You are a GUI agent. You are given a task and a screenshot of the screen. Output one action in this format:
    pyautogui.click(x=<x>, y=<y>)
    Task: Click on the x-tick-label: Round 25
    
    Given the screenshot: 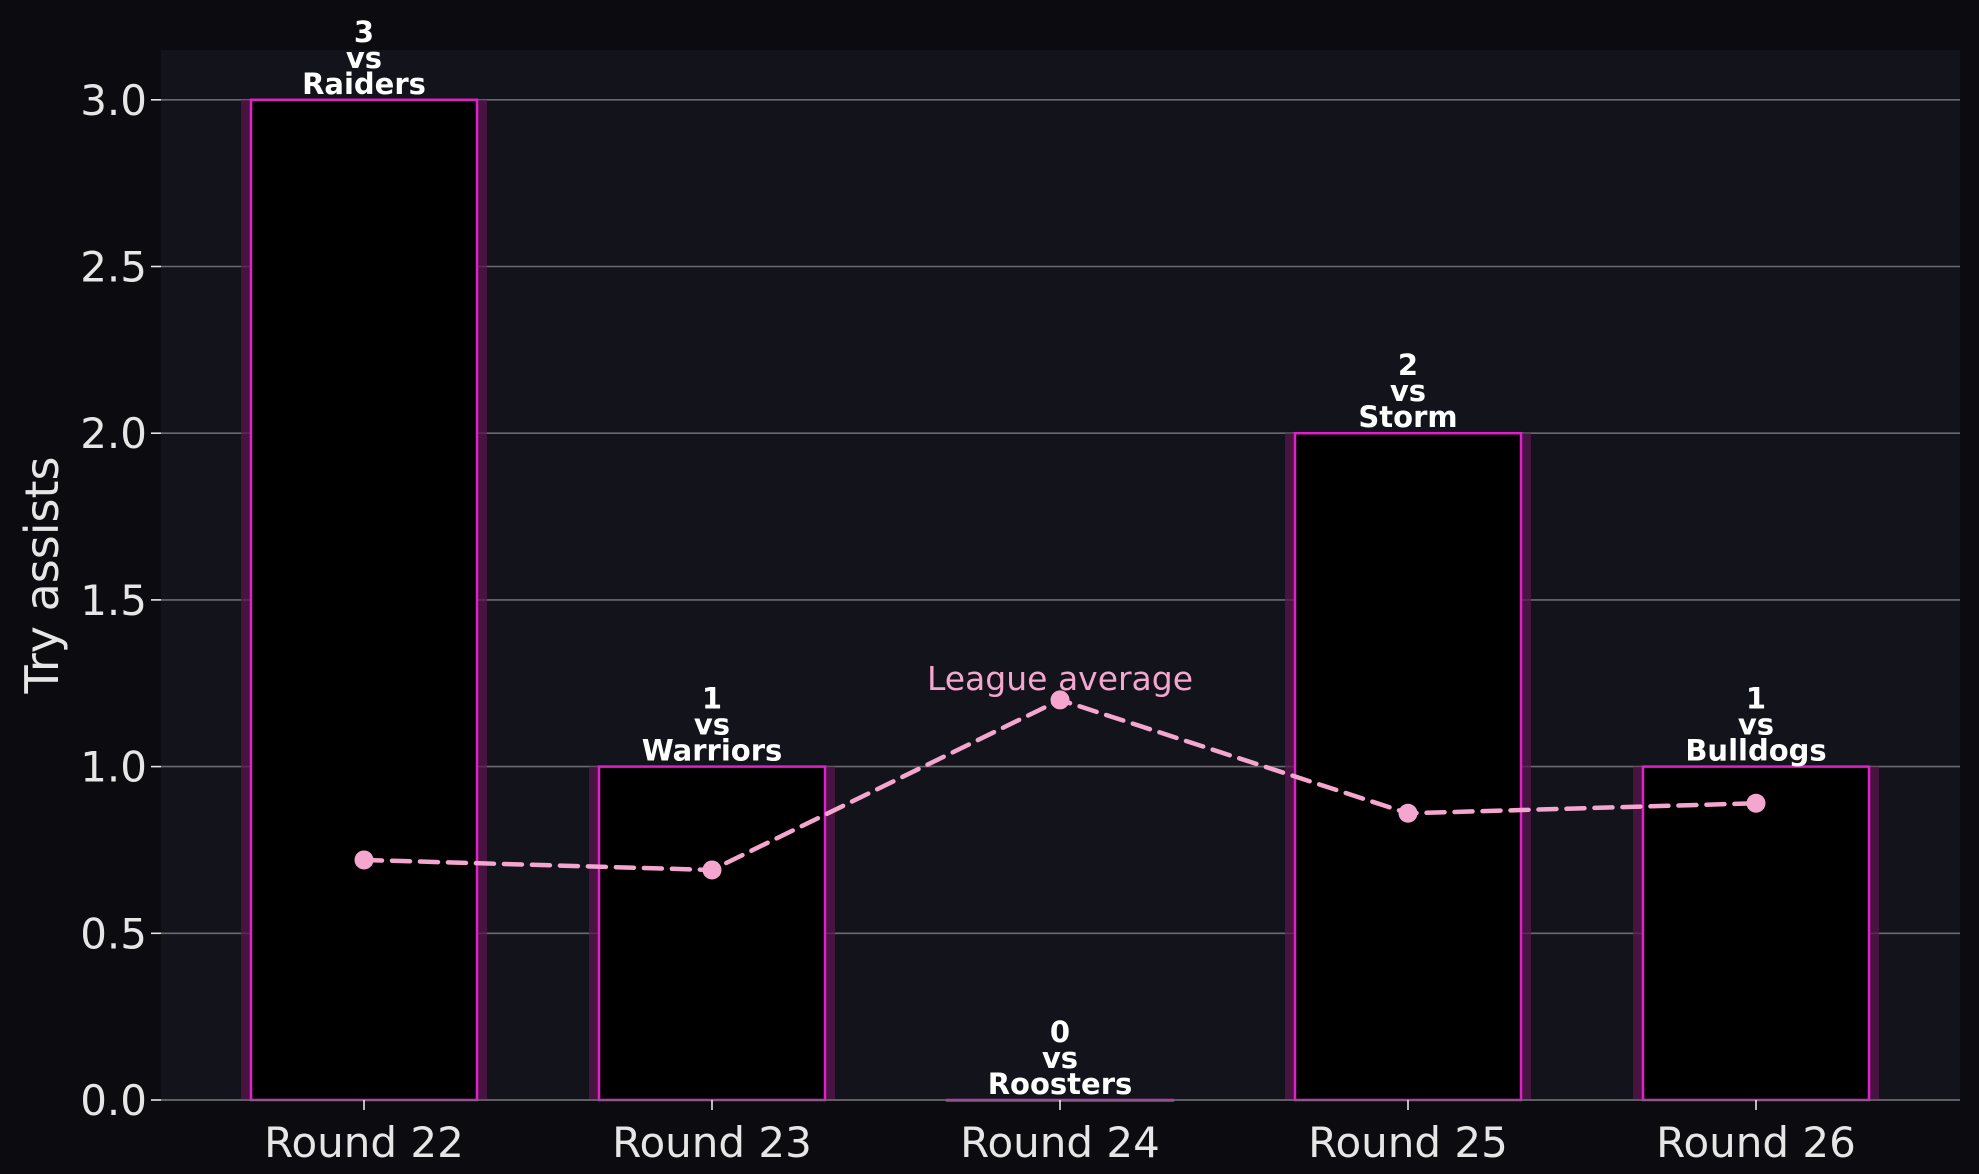 What is the action you would take?
    pyautogui.click(x=1408, y=1142)
    